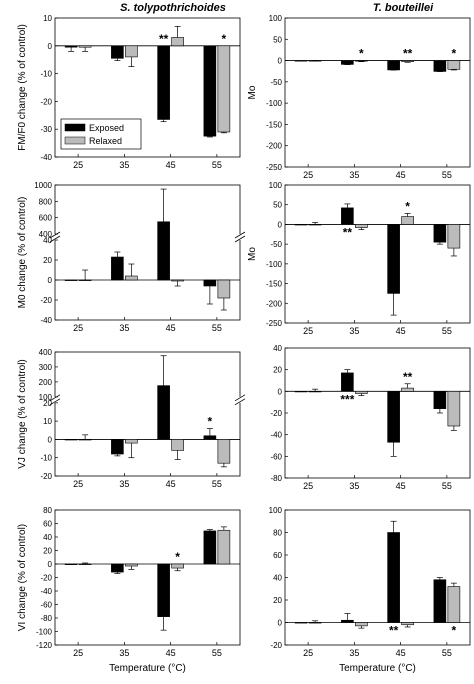  I want to click on y-tick-label: 80, so click(277, 533).